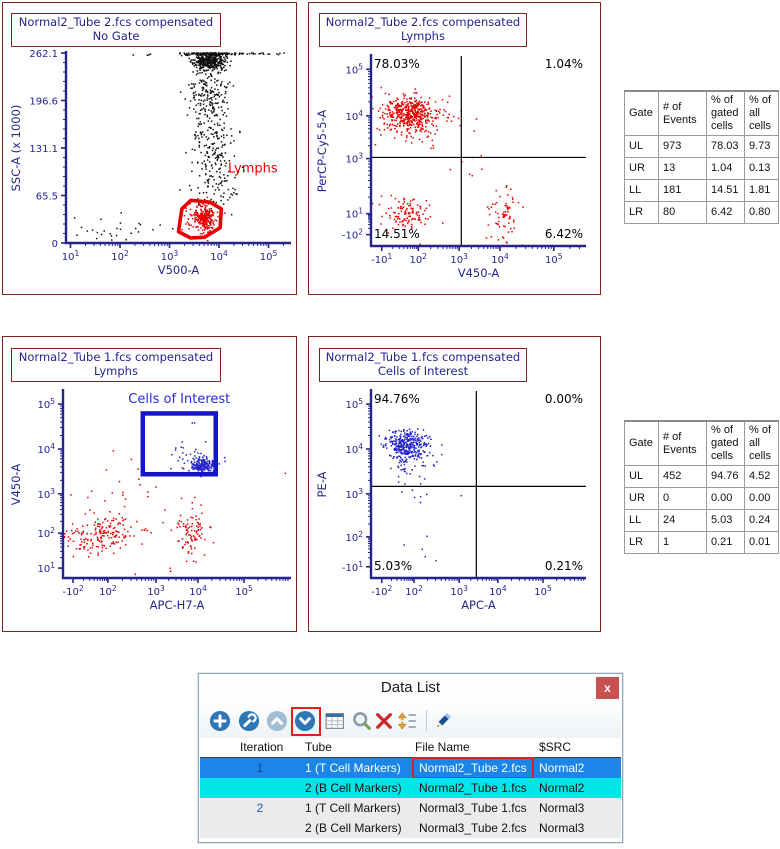  What do you see at coordinates (384, 721) in the screenshot?
I see `delete-button` at bounding box center [384, 721].